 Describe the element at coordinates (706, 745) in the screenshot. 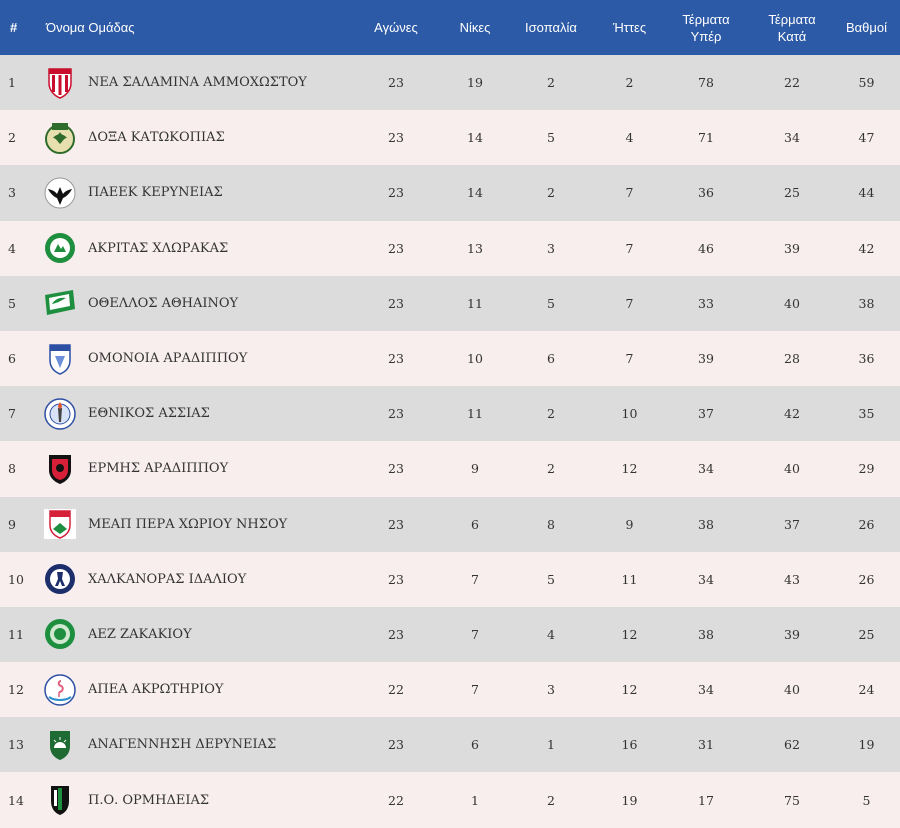

I see `goals-for-cell: 31` at that location.